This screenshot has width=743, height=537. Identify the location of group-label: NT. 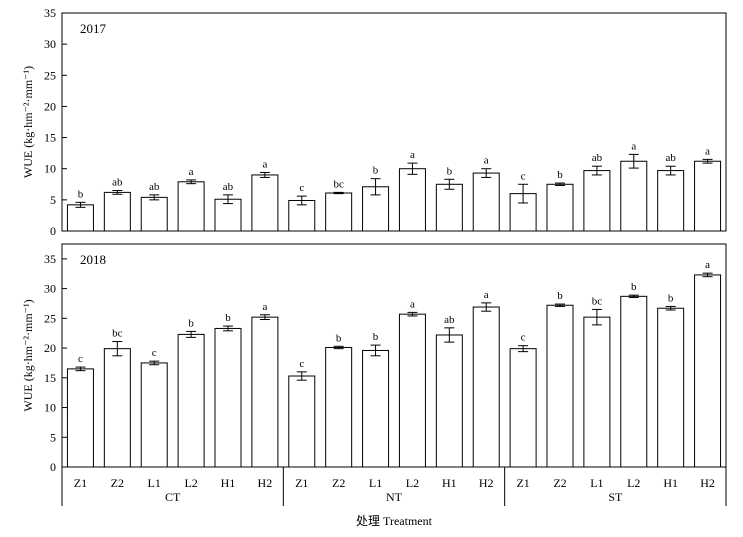
(394, 497).